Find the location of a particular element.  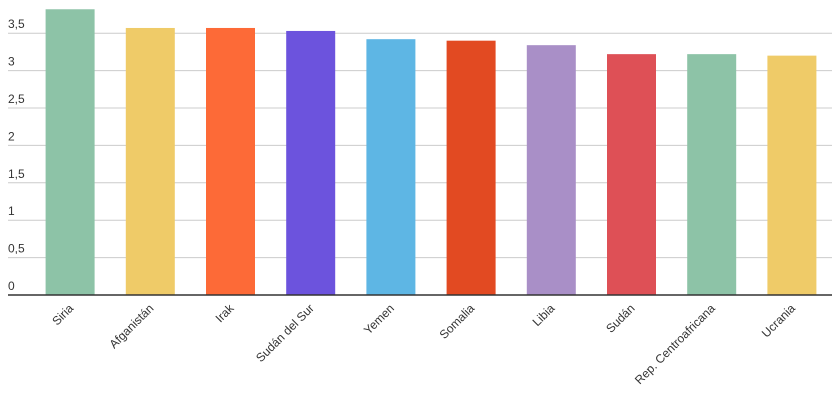

x-tick-label: Rep. Centroafricana is located at coordinates (675, 344).